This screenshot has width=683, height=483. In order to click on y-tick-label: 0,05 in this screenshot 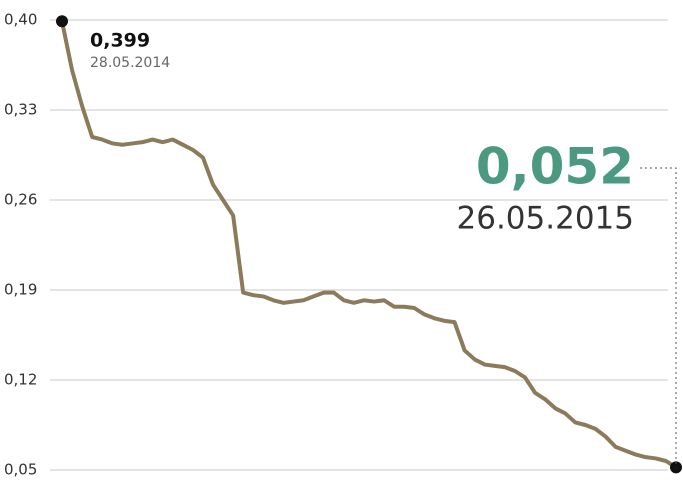, I will do `click(20, 470)`.